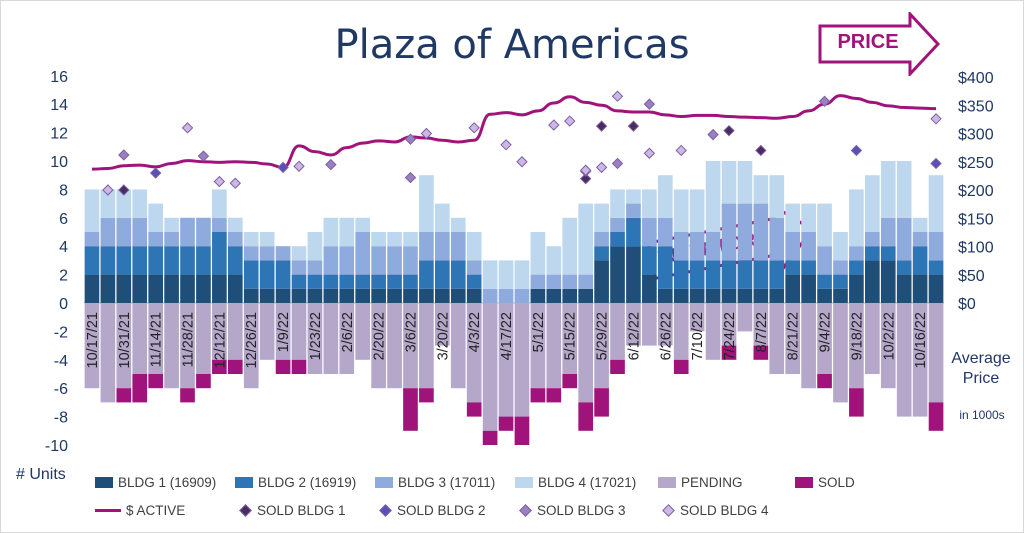  I want to click on left-tick-label: 8, so click(63, 190).